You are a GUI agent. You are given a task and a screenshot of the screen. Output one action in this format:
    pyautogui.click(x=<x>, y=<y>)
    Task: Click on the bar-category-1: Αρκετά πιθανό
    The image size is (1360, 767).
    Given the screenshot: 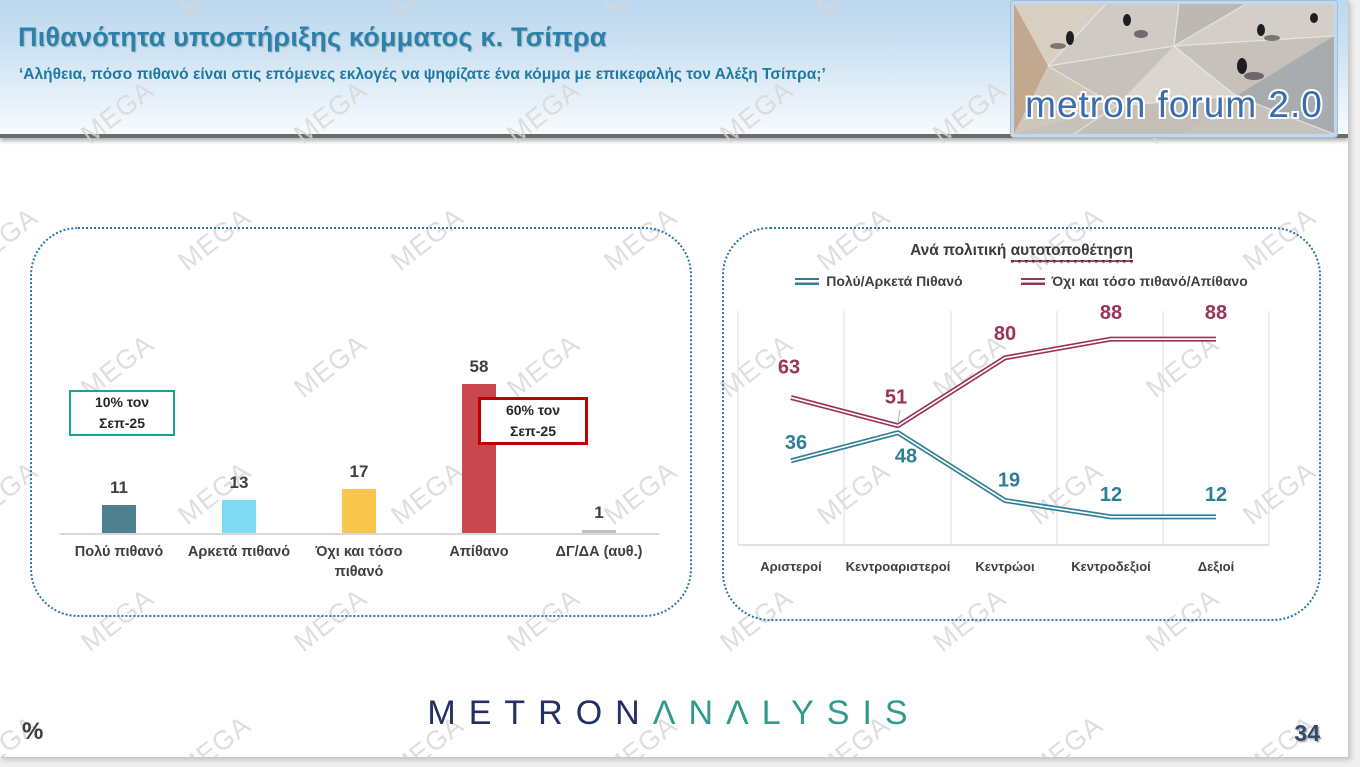 What is the action you would take?
    pyautogui.click(x=239, y=552)
    